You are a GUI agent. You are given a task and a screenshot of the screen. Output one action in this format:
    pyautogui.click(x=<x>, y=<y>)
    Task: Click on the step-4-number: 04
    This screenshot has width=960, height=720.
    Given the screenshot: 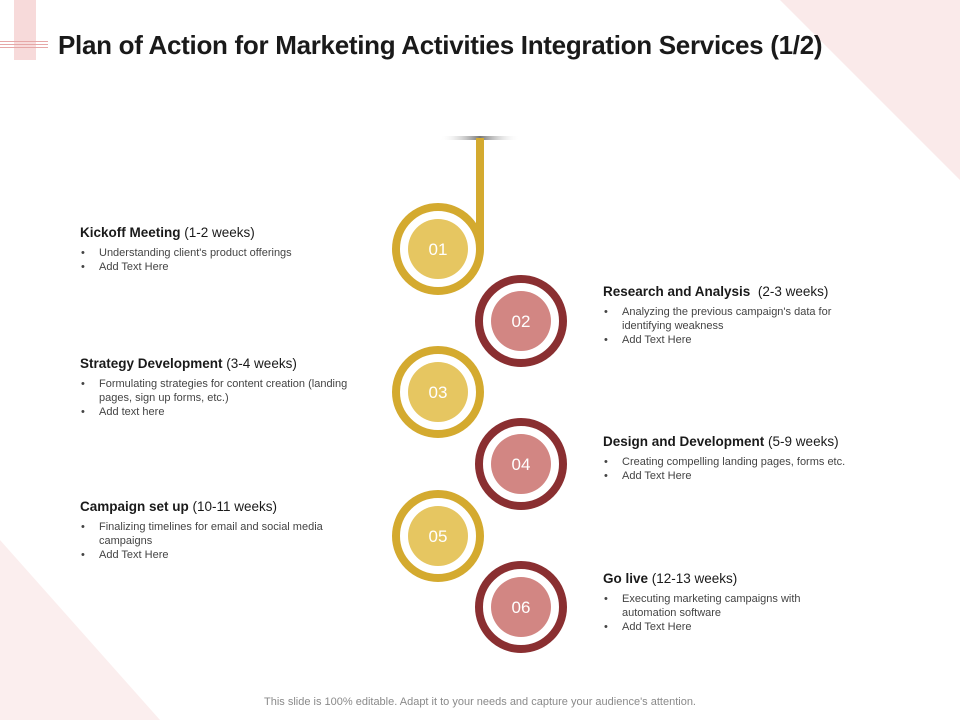 What is the action you would take?
    pyautogui.click(x=521, y=464)
    